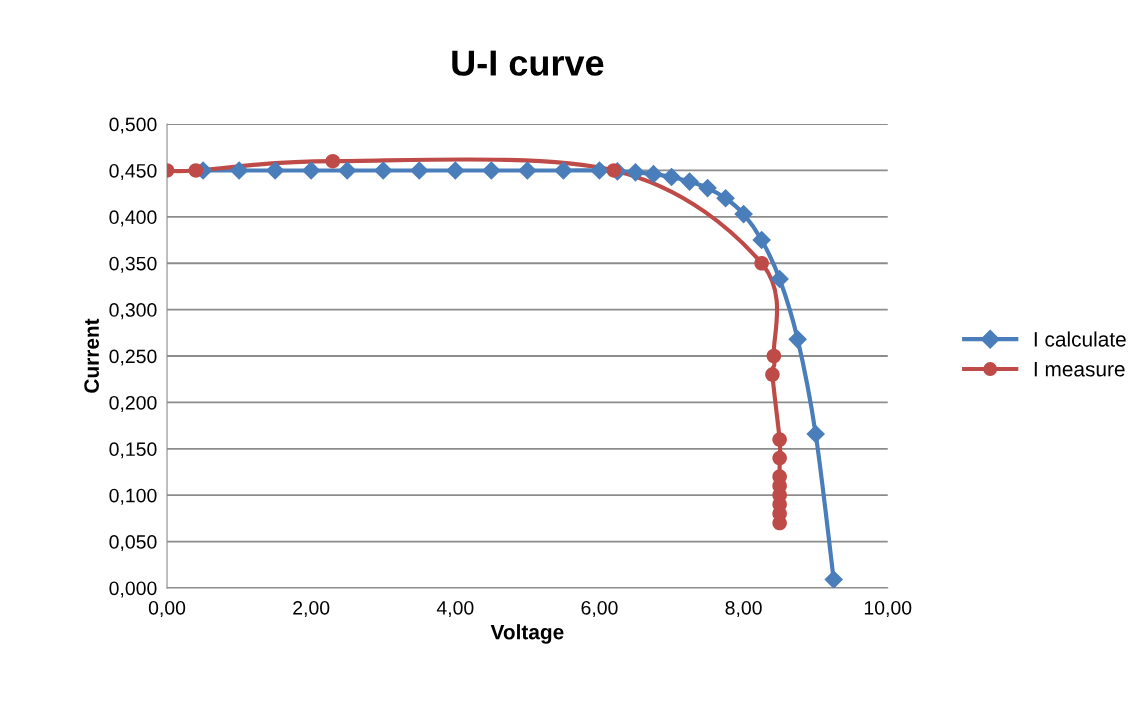 This screenshot has width=1144, height=705. I want to click on y-tick-label: 0,150, so click(133, 450).